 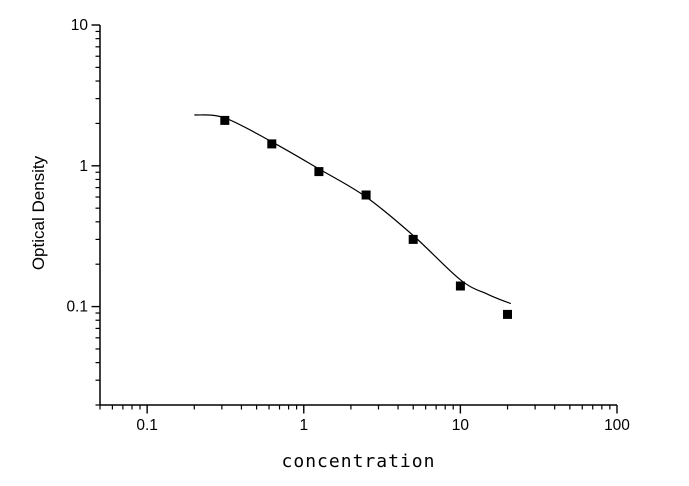 I want to click on y-tick-label: 0.1, so click(x=77, y=307).